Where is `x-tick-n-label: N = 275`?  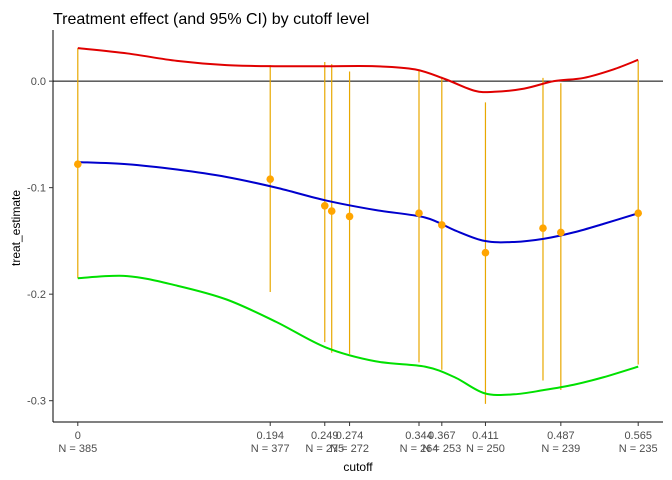 x-tick-n-label: N = 275 is located at coordinates (324, 449).